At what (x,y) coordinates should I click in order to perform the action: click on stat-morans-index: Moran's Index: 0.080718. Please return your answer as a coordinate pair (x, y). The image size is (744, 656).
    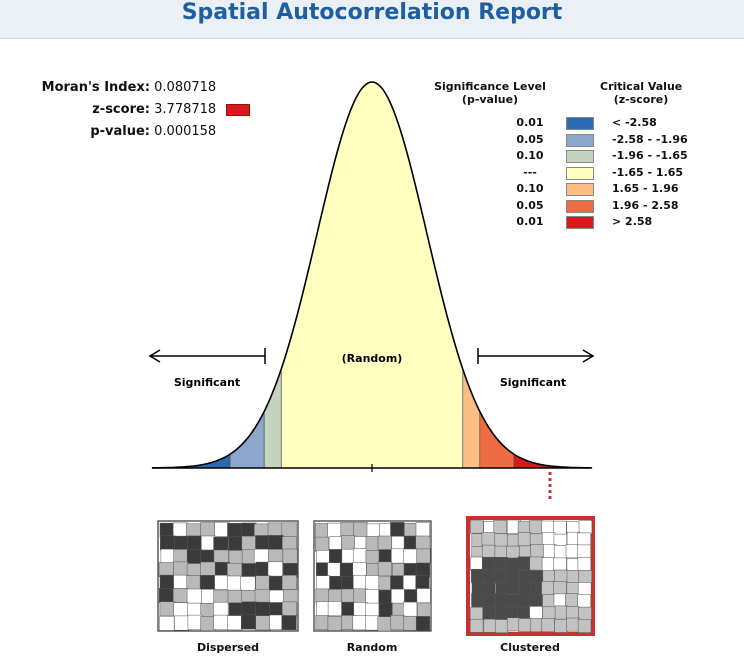
    Looking at the image, I should click on (127, 88).